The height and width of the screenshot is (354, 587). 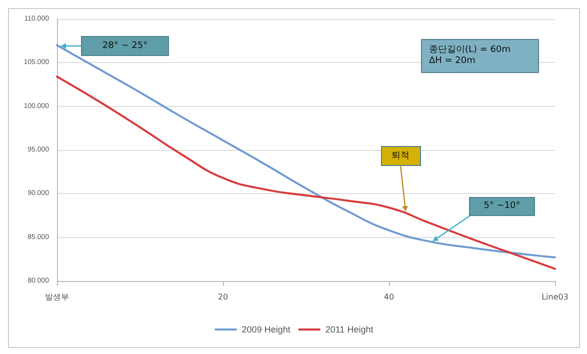 What do you see at coordinates (502, 206) in the screenshot?
I see `callout-box: 5° ~10°` at bounding box center [502, 206].